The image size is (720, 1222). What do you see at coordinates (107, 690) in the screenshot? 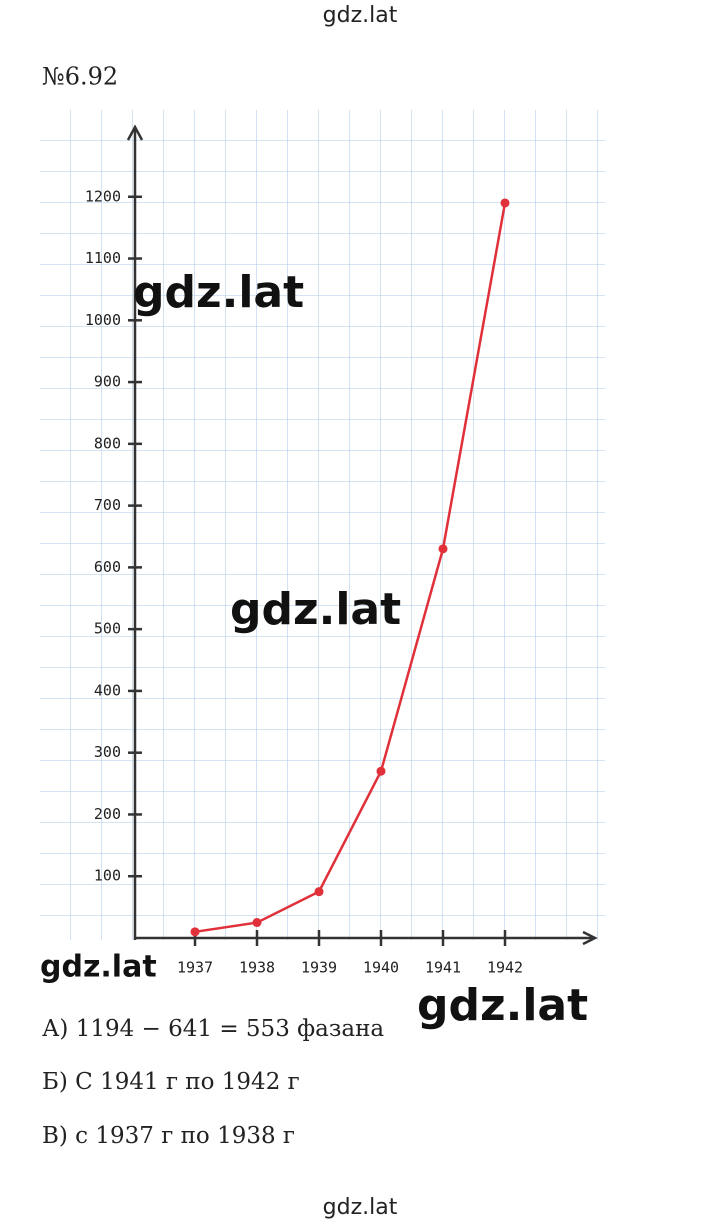
I see `y-tick-label: 400` at bounding box center [107, 690].